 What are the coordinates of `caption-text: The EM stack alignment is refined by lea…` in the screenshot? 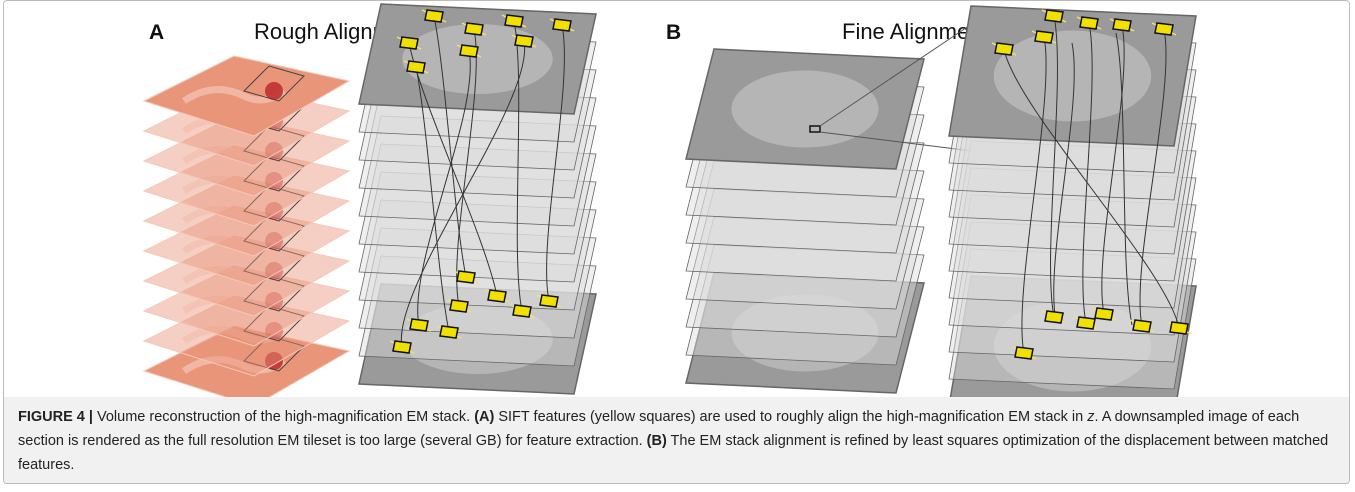 It's located at (673, 453).